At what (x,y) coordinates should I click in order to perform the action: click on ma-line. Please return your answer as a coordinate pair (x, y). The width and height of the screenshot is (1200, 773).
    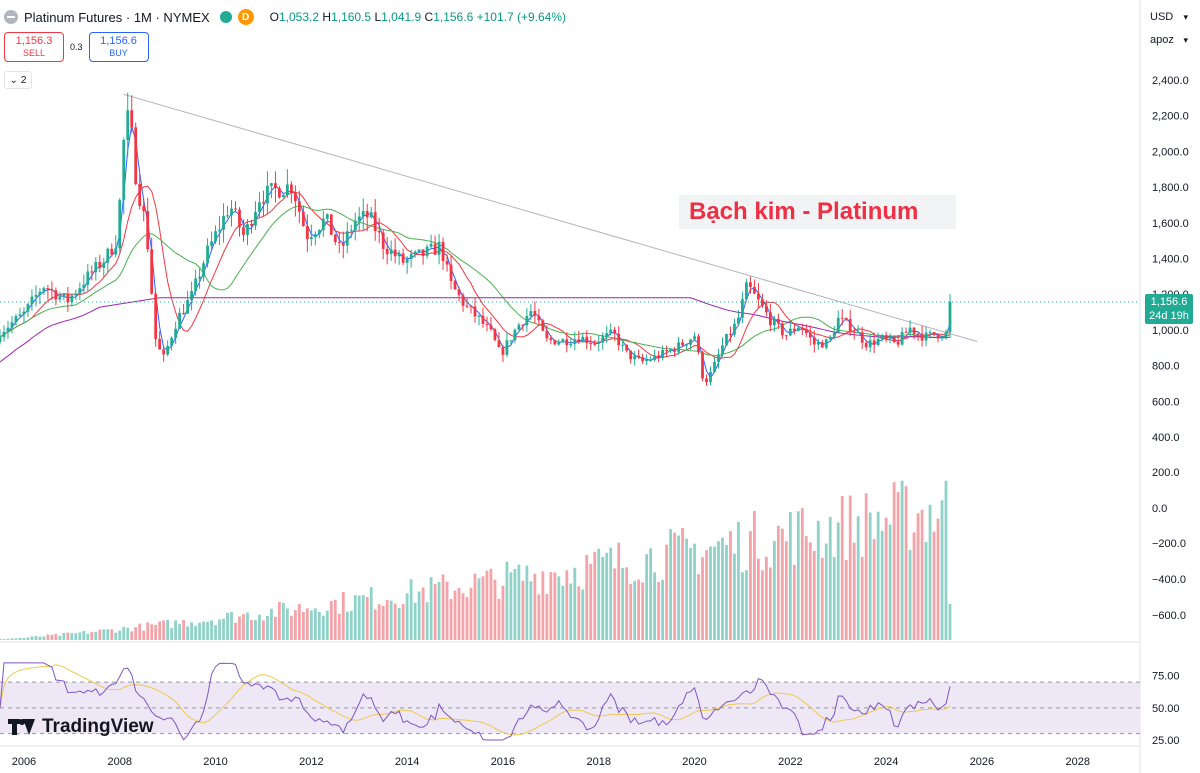
    Looking at the image, I should click on (475, 330).